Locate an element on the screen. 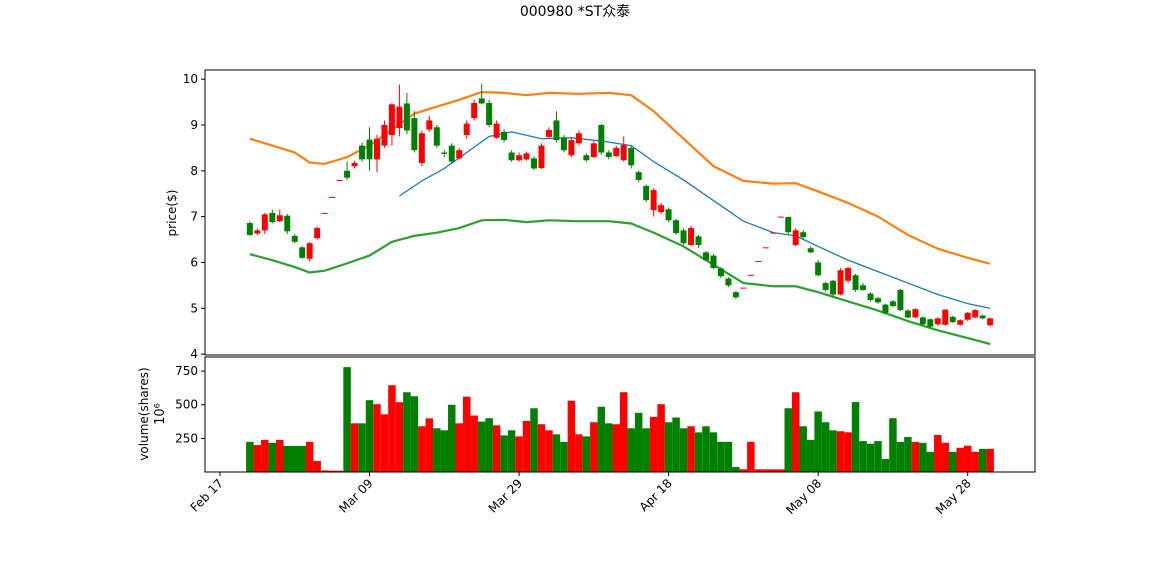  y-tick-label: 7 is located at coordinates (194, 217).